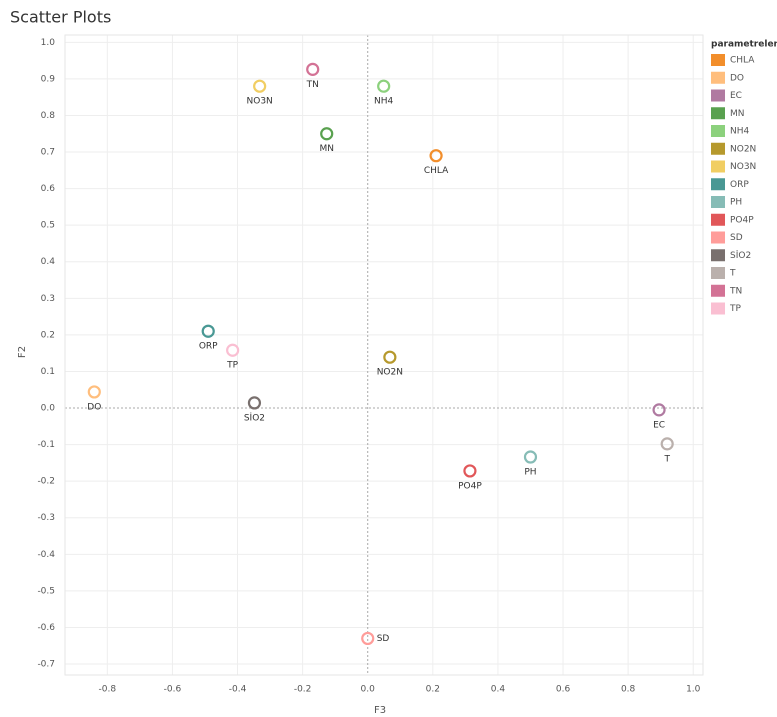  I want to click on y-tick-label: 1.0, so click(48, 43).